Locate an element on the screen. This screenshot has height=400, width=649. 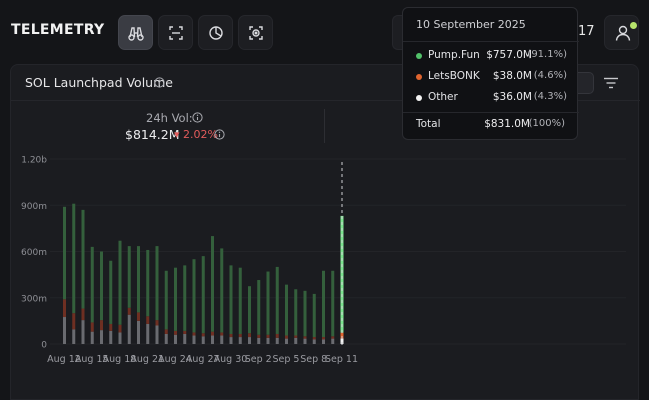
pie-chart-icon is located at coordinates (216, 33).